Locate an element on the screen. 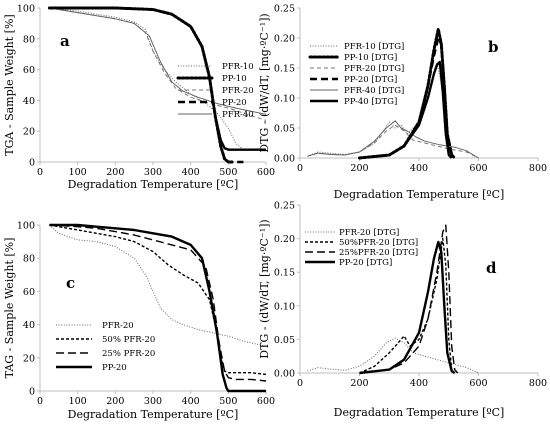 The image size is (550, 432). series-line-pp-20-dtg is located at coordinates (407, 307).